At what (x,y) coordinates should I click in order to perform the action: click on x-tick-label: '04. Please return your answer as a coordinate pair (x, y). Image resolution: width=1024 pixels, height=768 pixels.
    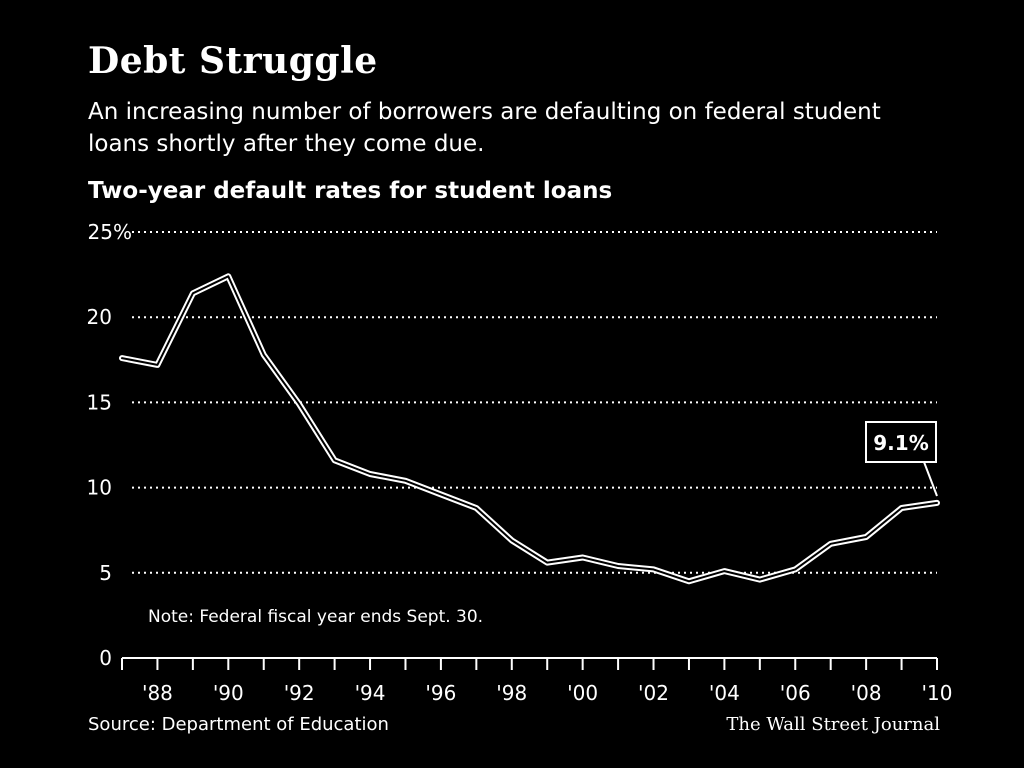
    Looking at the image, I should click on (724, 693).